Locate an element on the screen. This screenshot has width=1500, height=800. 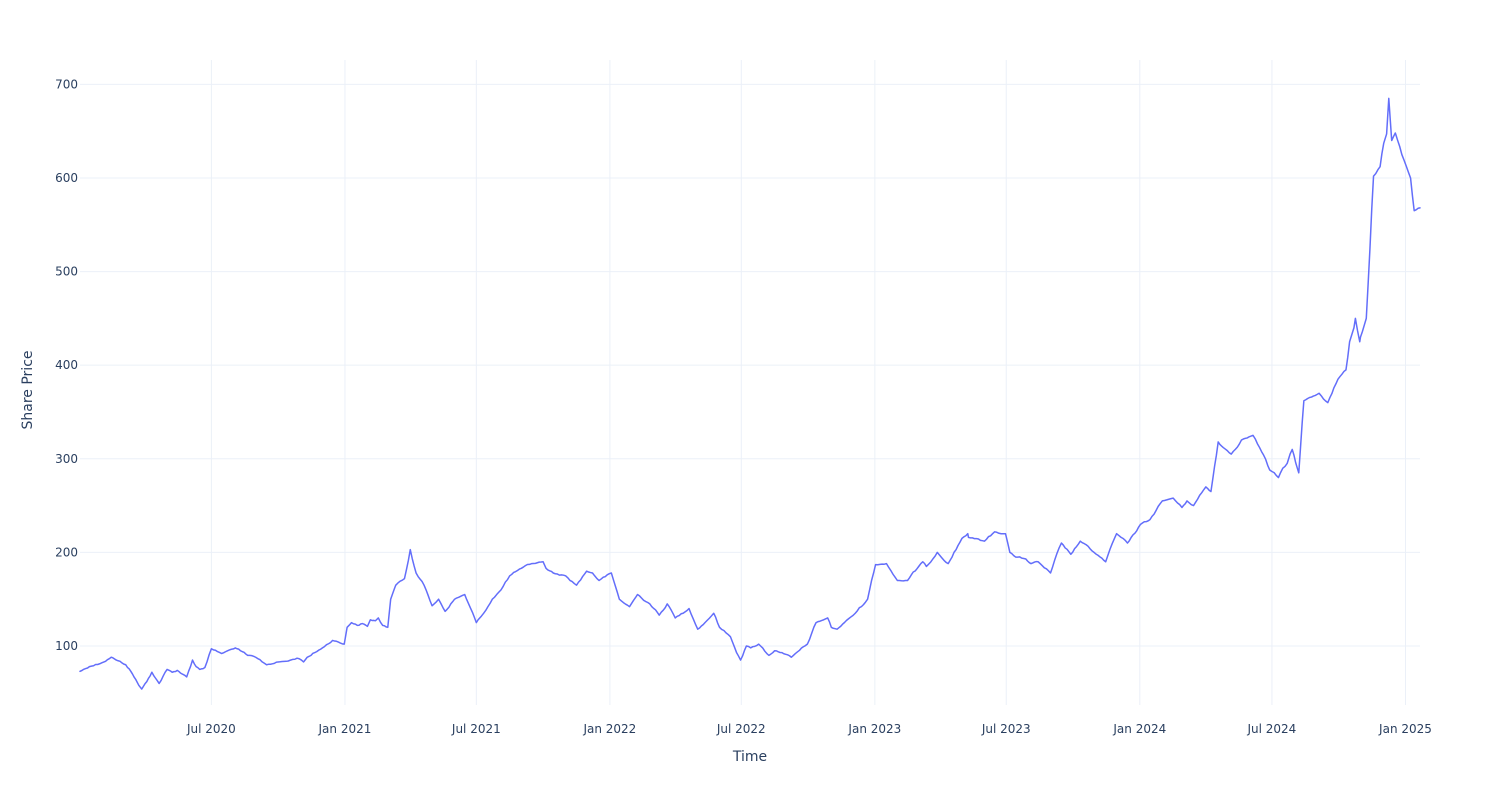
y-axis-title: Share Price is located at coordinates (28, 389).